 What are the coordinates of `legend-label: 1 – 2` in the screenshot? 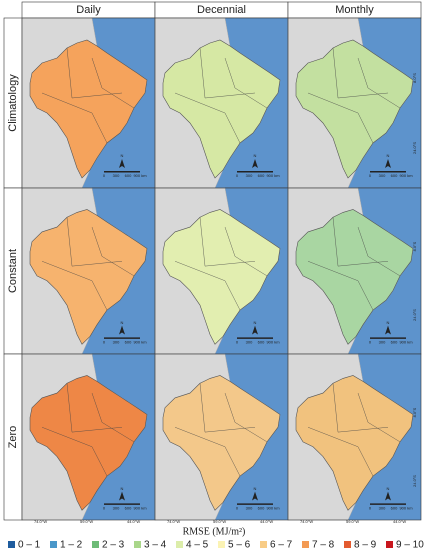 It's located at (71, 545).